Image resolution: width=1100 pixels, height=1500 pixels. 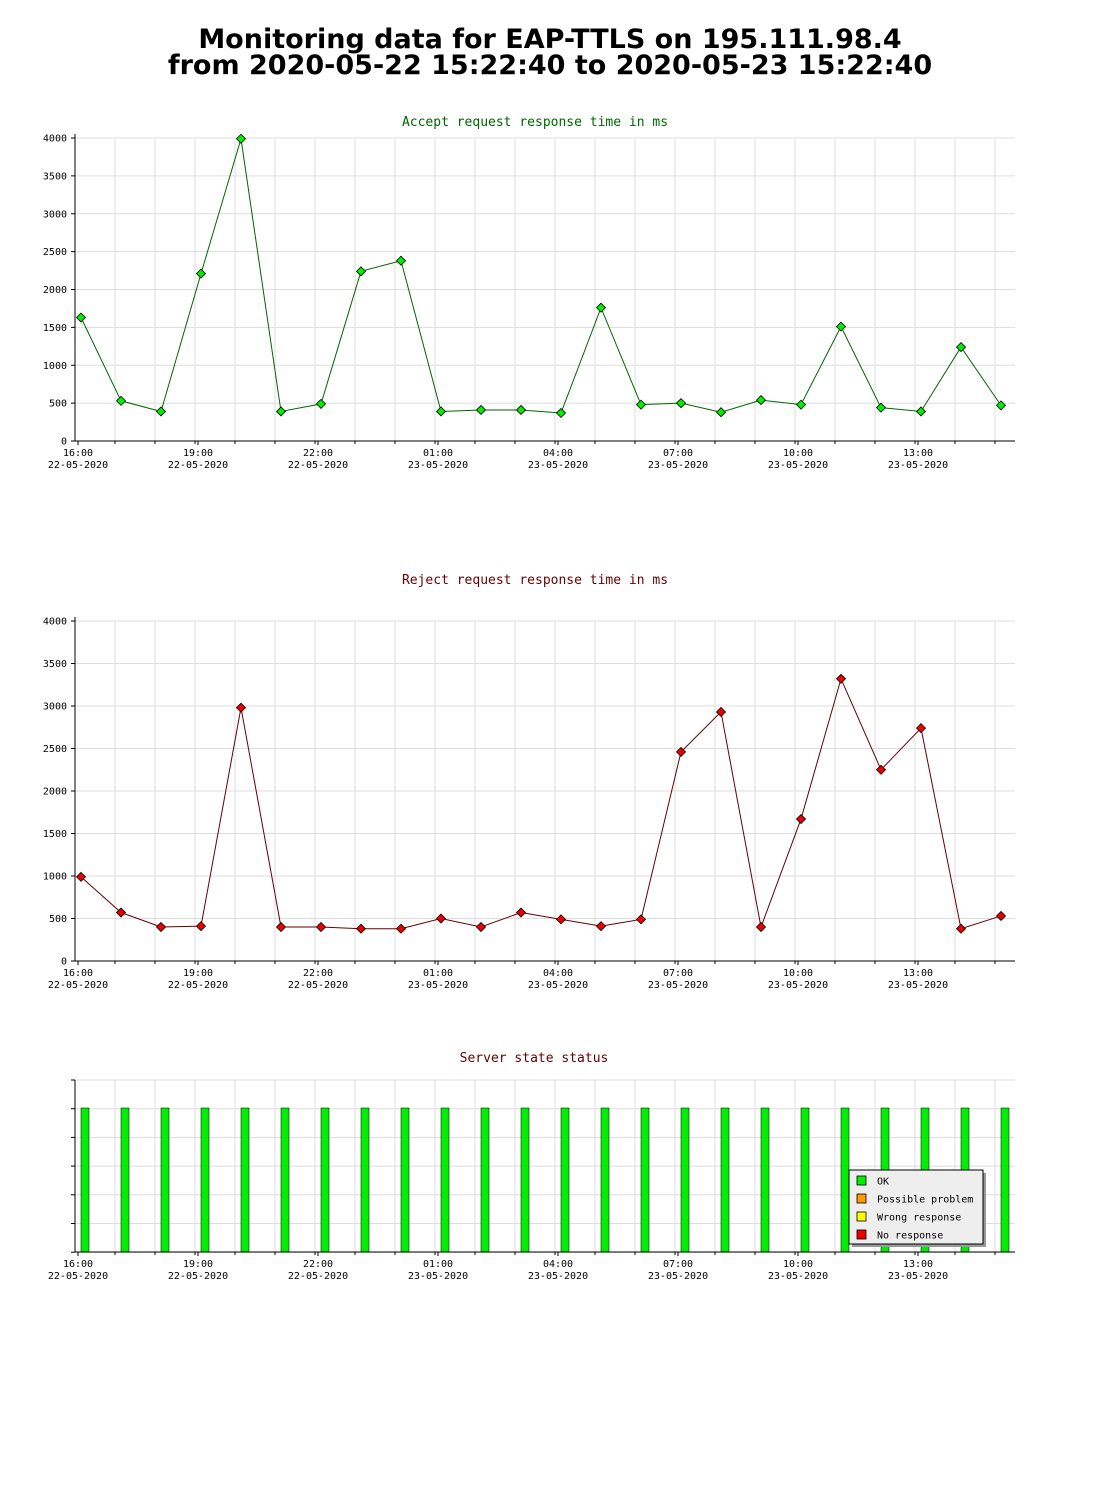 What do you see at coordinates (798, 453) in the screenshot?
I see `chart-0-x-tick-time: 10:00` at bounding box center [798, 453].